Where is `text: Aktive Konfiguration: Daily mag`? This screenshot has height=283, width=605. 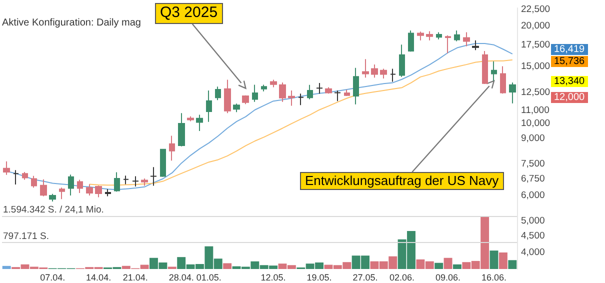
text: Aktive Konfiguration: Daily mag is located at coordinates (71, 23).